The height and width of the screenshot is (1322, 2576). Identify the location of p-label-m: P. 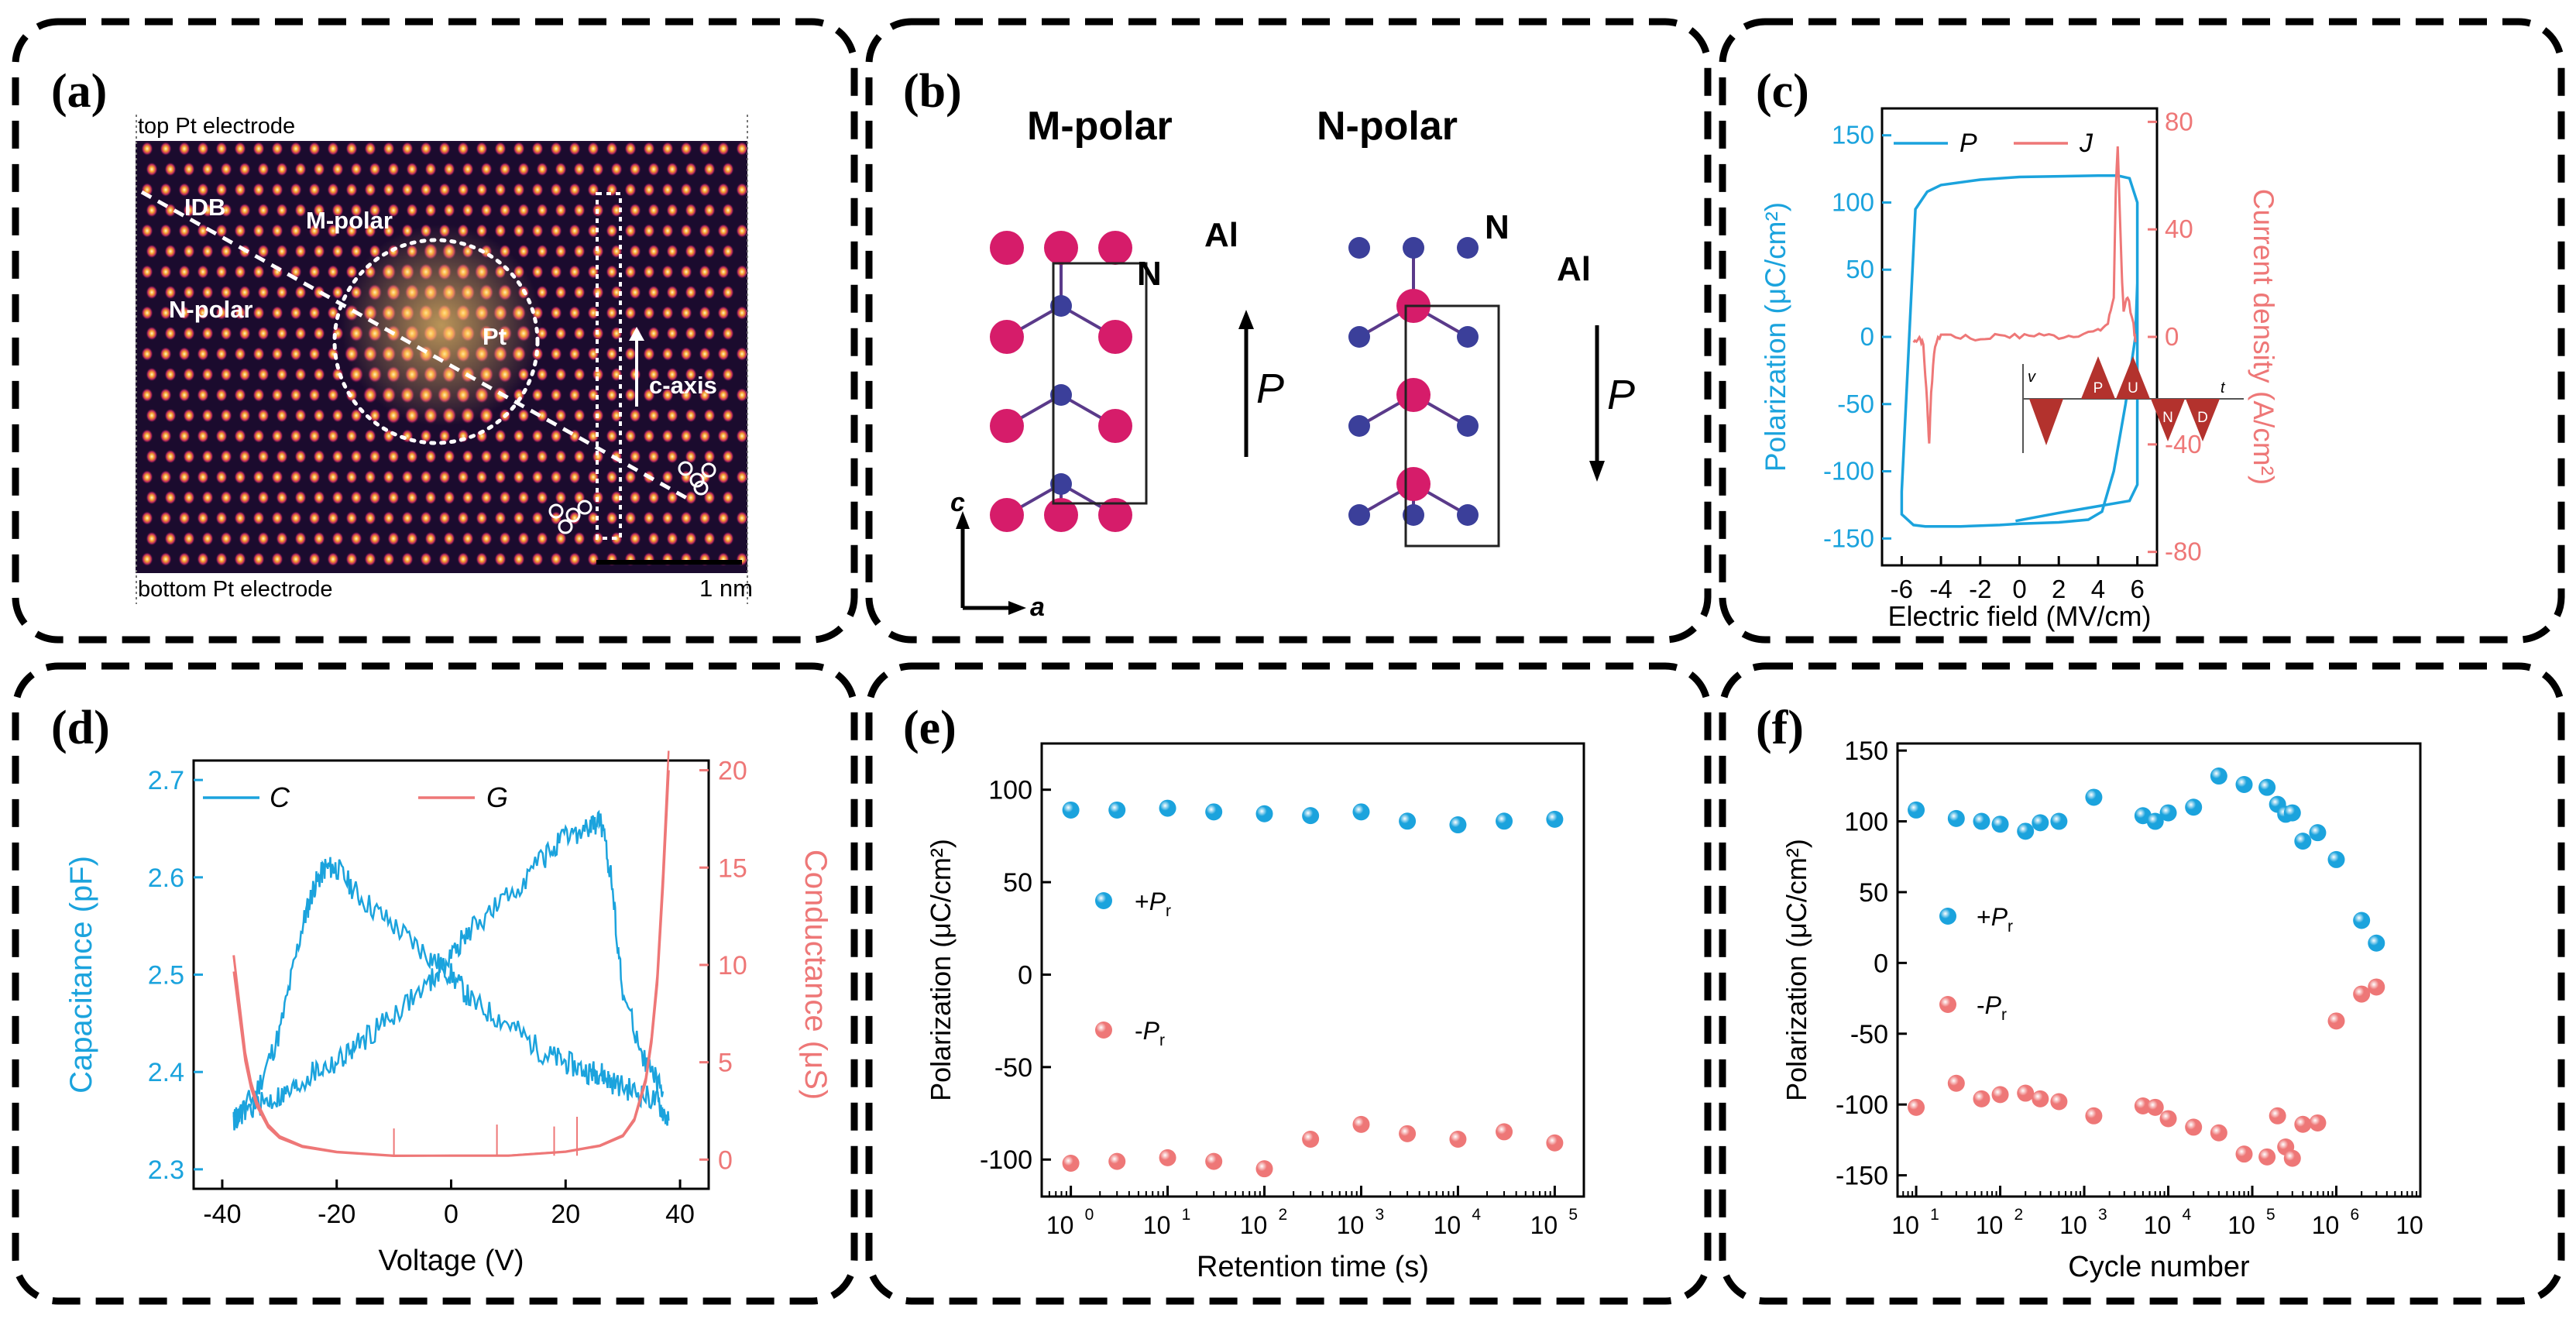
(1270, 389).